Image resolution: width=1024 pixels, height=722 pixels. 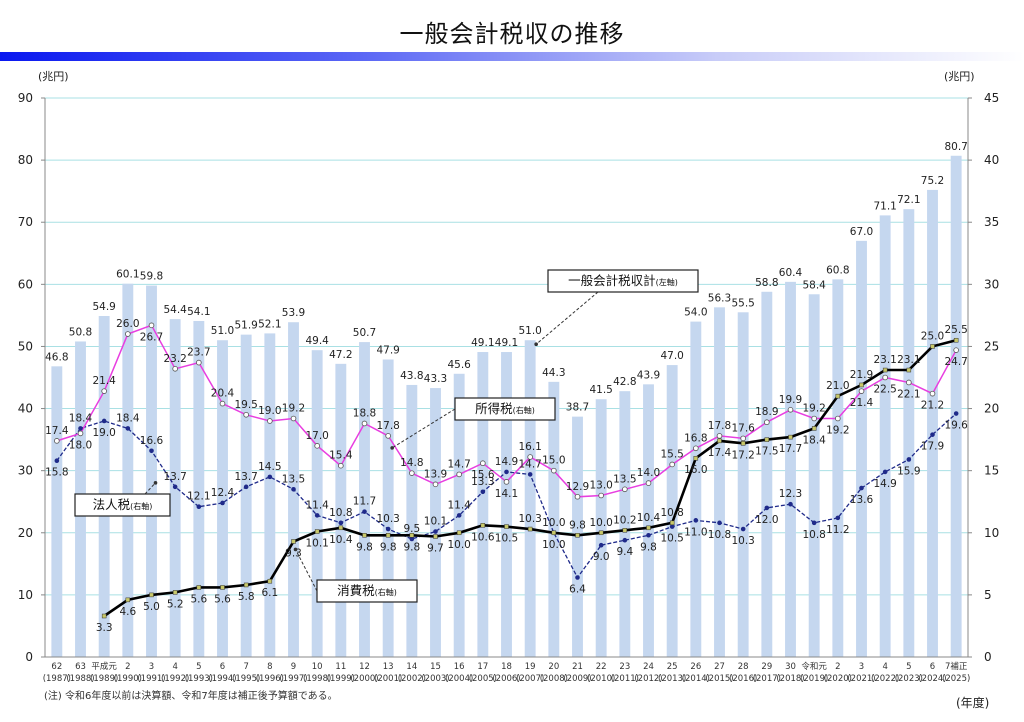 What do you see at coordinates (269, 667) in the screenshot?
I see `x-tick-label: 8` at bounding box center [269, 667].